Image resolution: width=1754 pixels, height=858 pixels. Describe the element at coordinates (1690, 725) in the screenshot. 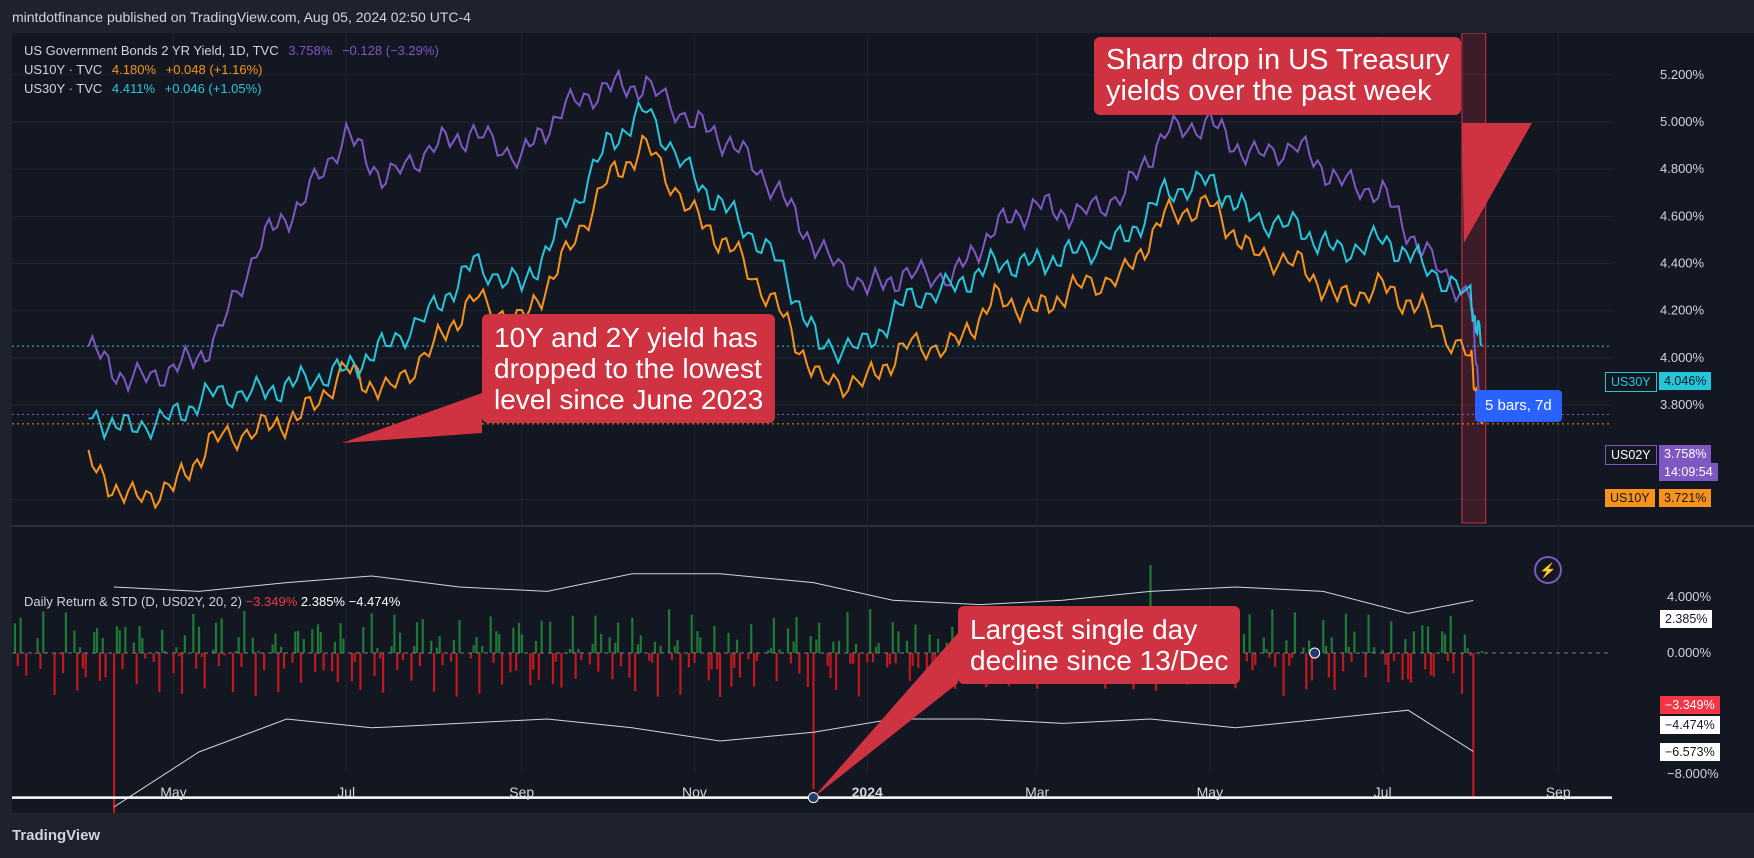

I see `indicator-label-lower: −4.474%` at that location.